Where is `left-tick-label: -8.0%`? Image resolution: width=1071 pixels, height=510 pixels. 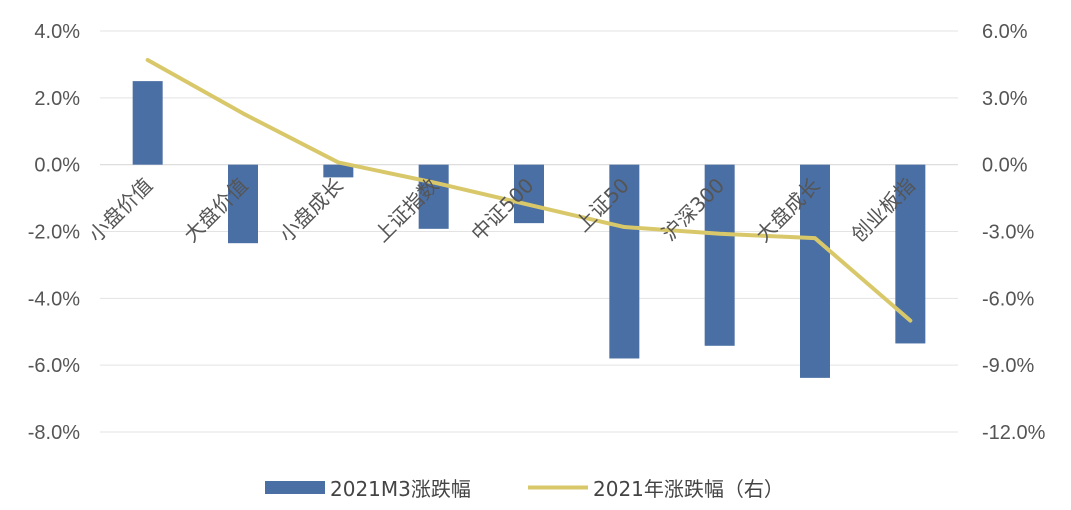
left-tick-label: -8.0% is located at coordinates (54, 433).